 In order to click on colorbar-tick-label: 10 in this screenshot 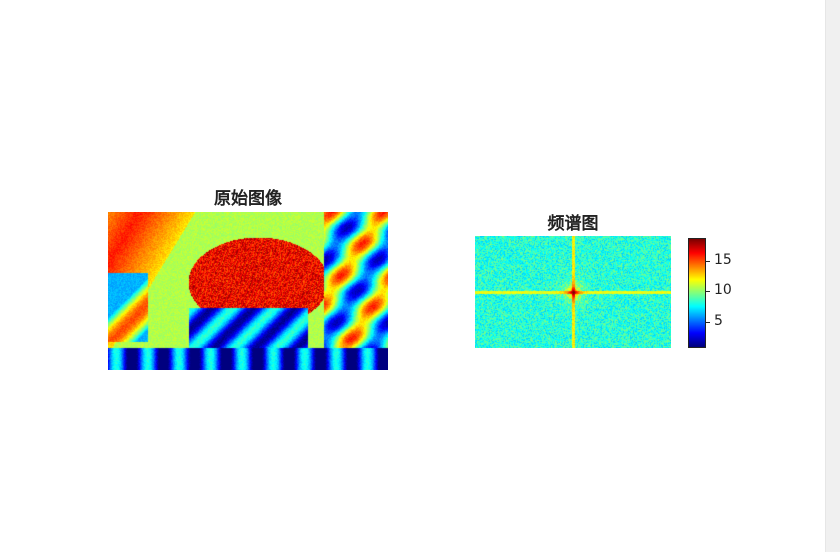, I will do `click(723, 290)`.